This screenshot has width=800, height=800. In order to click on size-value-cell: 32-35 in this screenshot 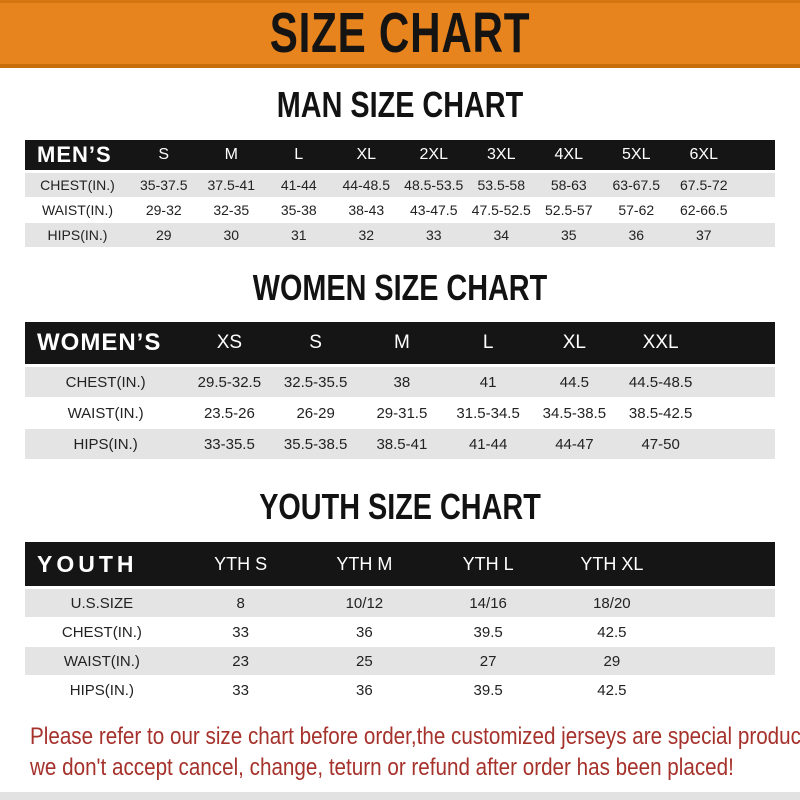, I will do `click(231, 210)`.